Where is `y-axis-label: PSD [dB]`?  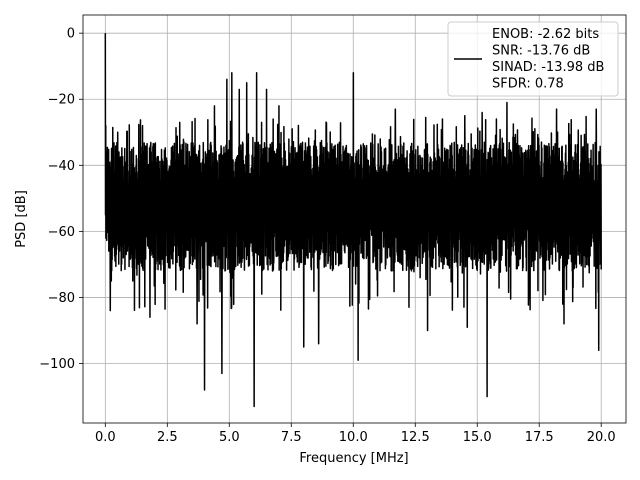
y-axis-label: PSD [dB] is located at coordinates (21, 219).